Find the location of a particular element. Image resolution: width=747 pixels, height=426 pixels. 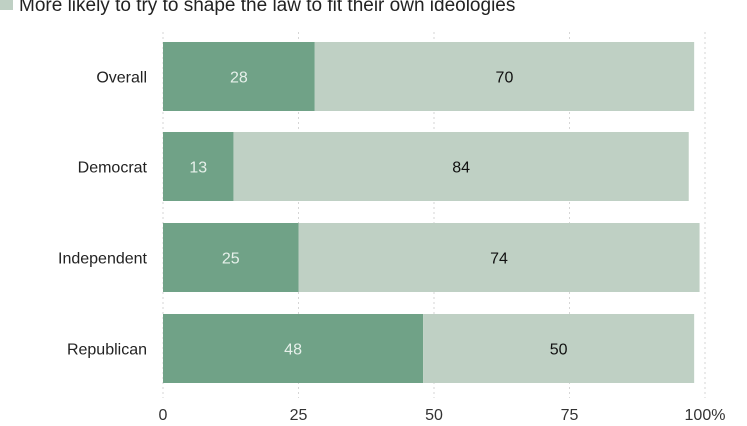

category-label-overall: Overall is located at coordinates (121, 78).